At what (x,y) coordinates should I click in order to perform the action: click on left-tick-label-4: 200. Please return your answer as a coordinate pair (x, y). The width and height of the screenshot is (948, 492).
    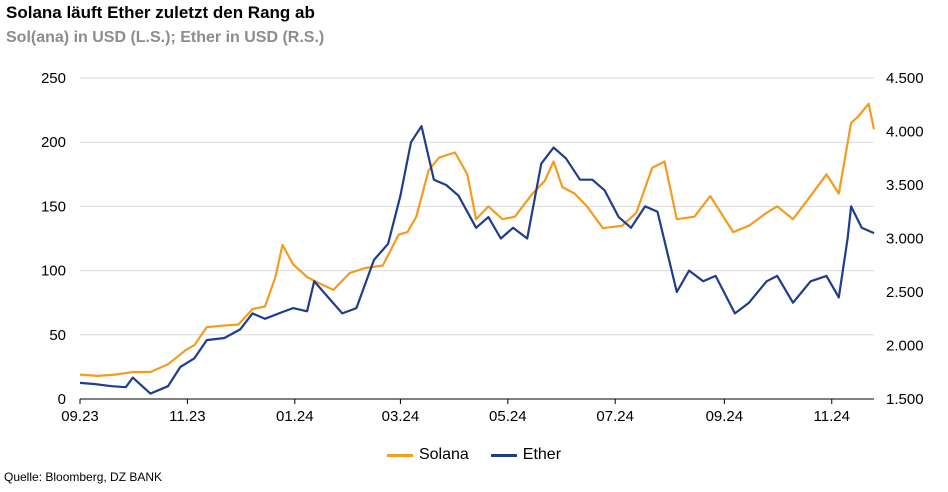
    Looking at the image, I should click on (53, 142).